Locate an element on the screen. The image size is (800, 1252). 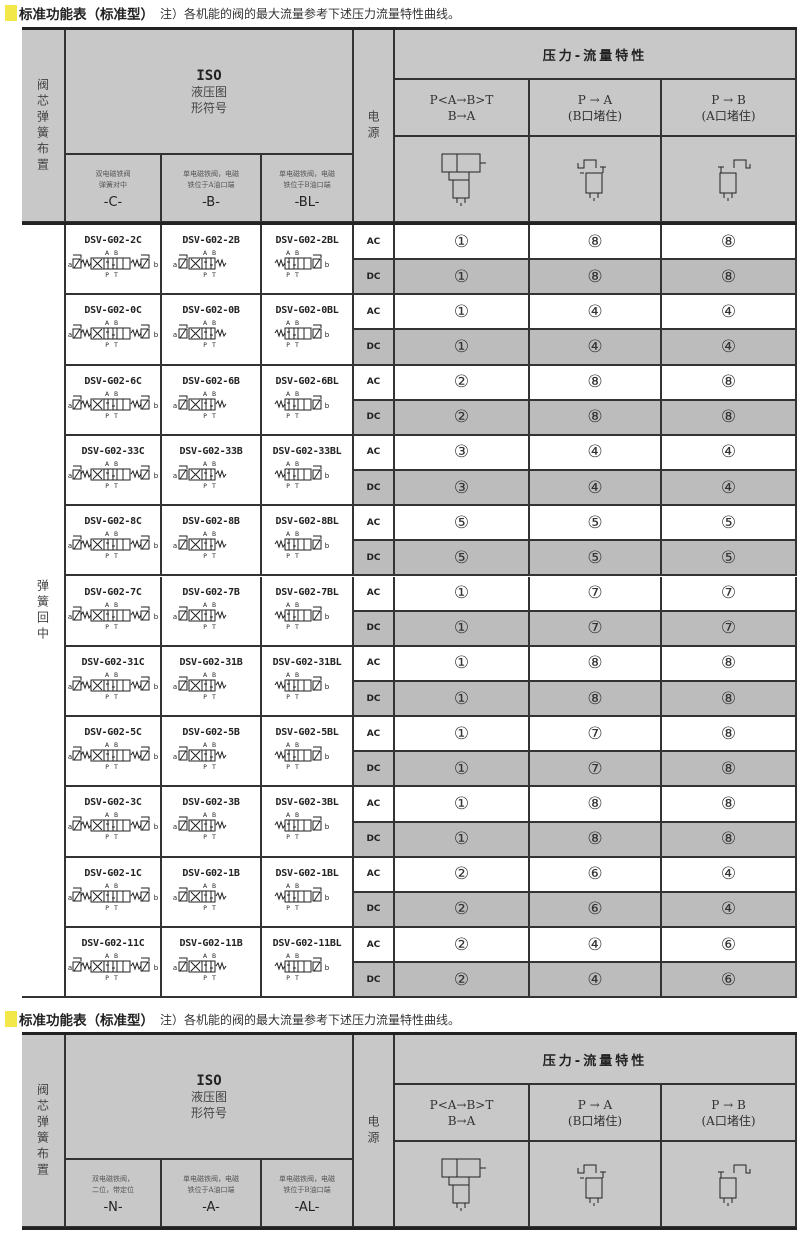
flow2-note: (B口堵住) is located at coordinates (595, 1120).